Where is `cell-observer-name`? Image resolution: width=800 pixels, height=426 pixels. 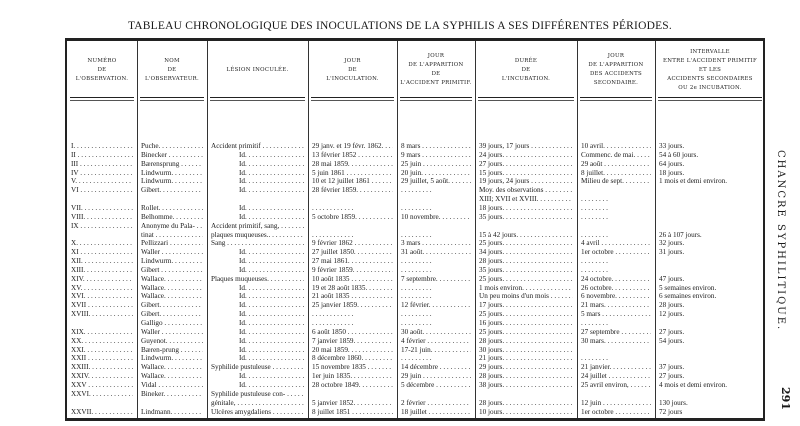
cell-observer-name is located at coordinates (172, 403).